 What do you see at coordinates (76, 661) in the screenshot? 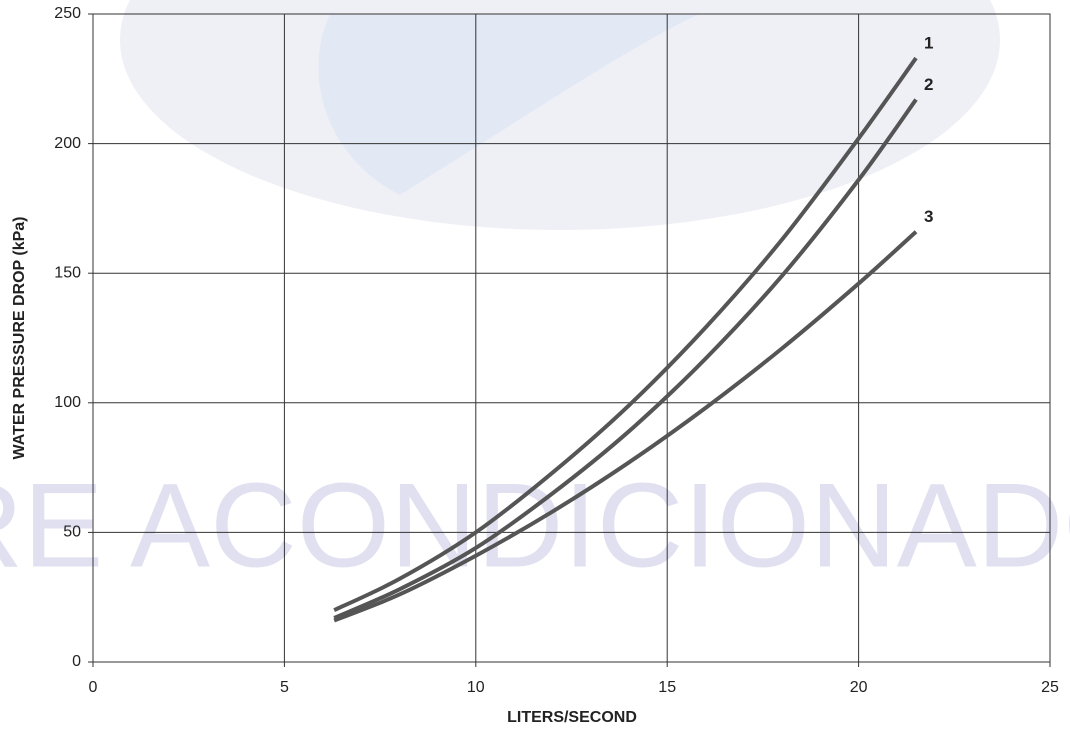
I see `y-tick-label: 0` at bounding box center [76, 661].